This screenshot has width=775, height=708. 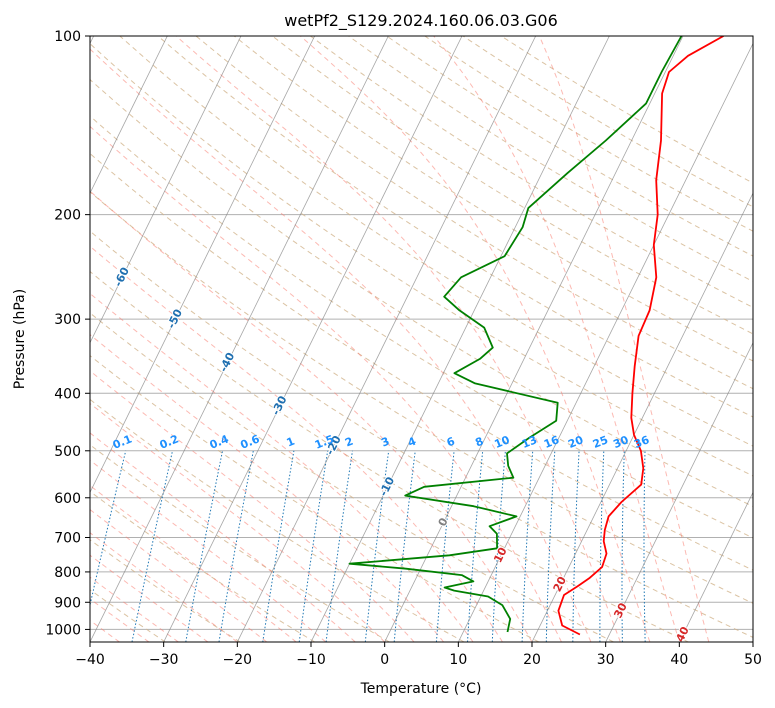 What do you see at coordinates (412, 442) in the screenshot?
I see `mixing-ratio-label: 4` at bounding box center [412, 442].